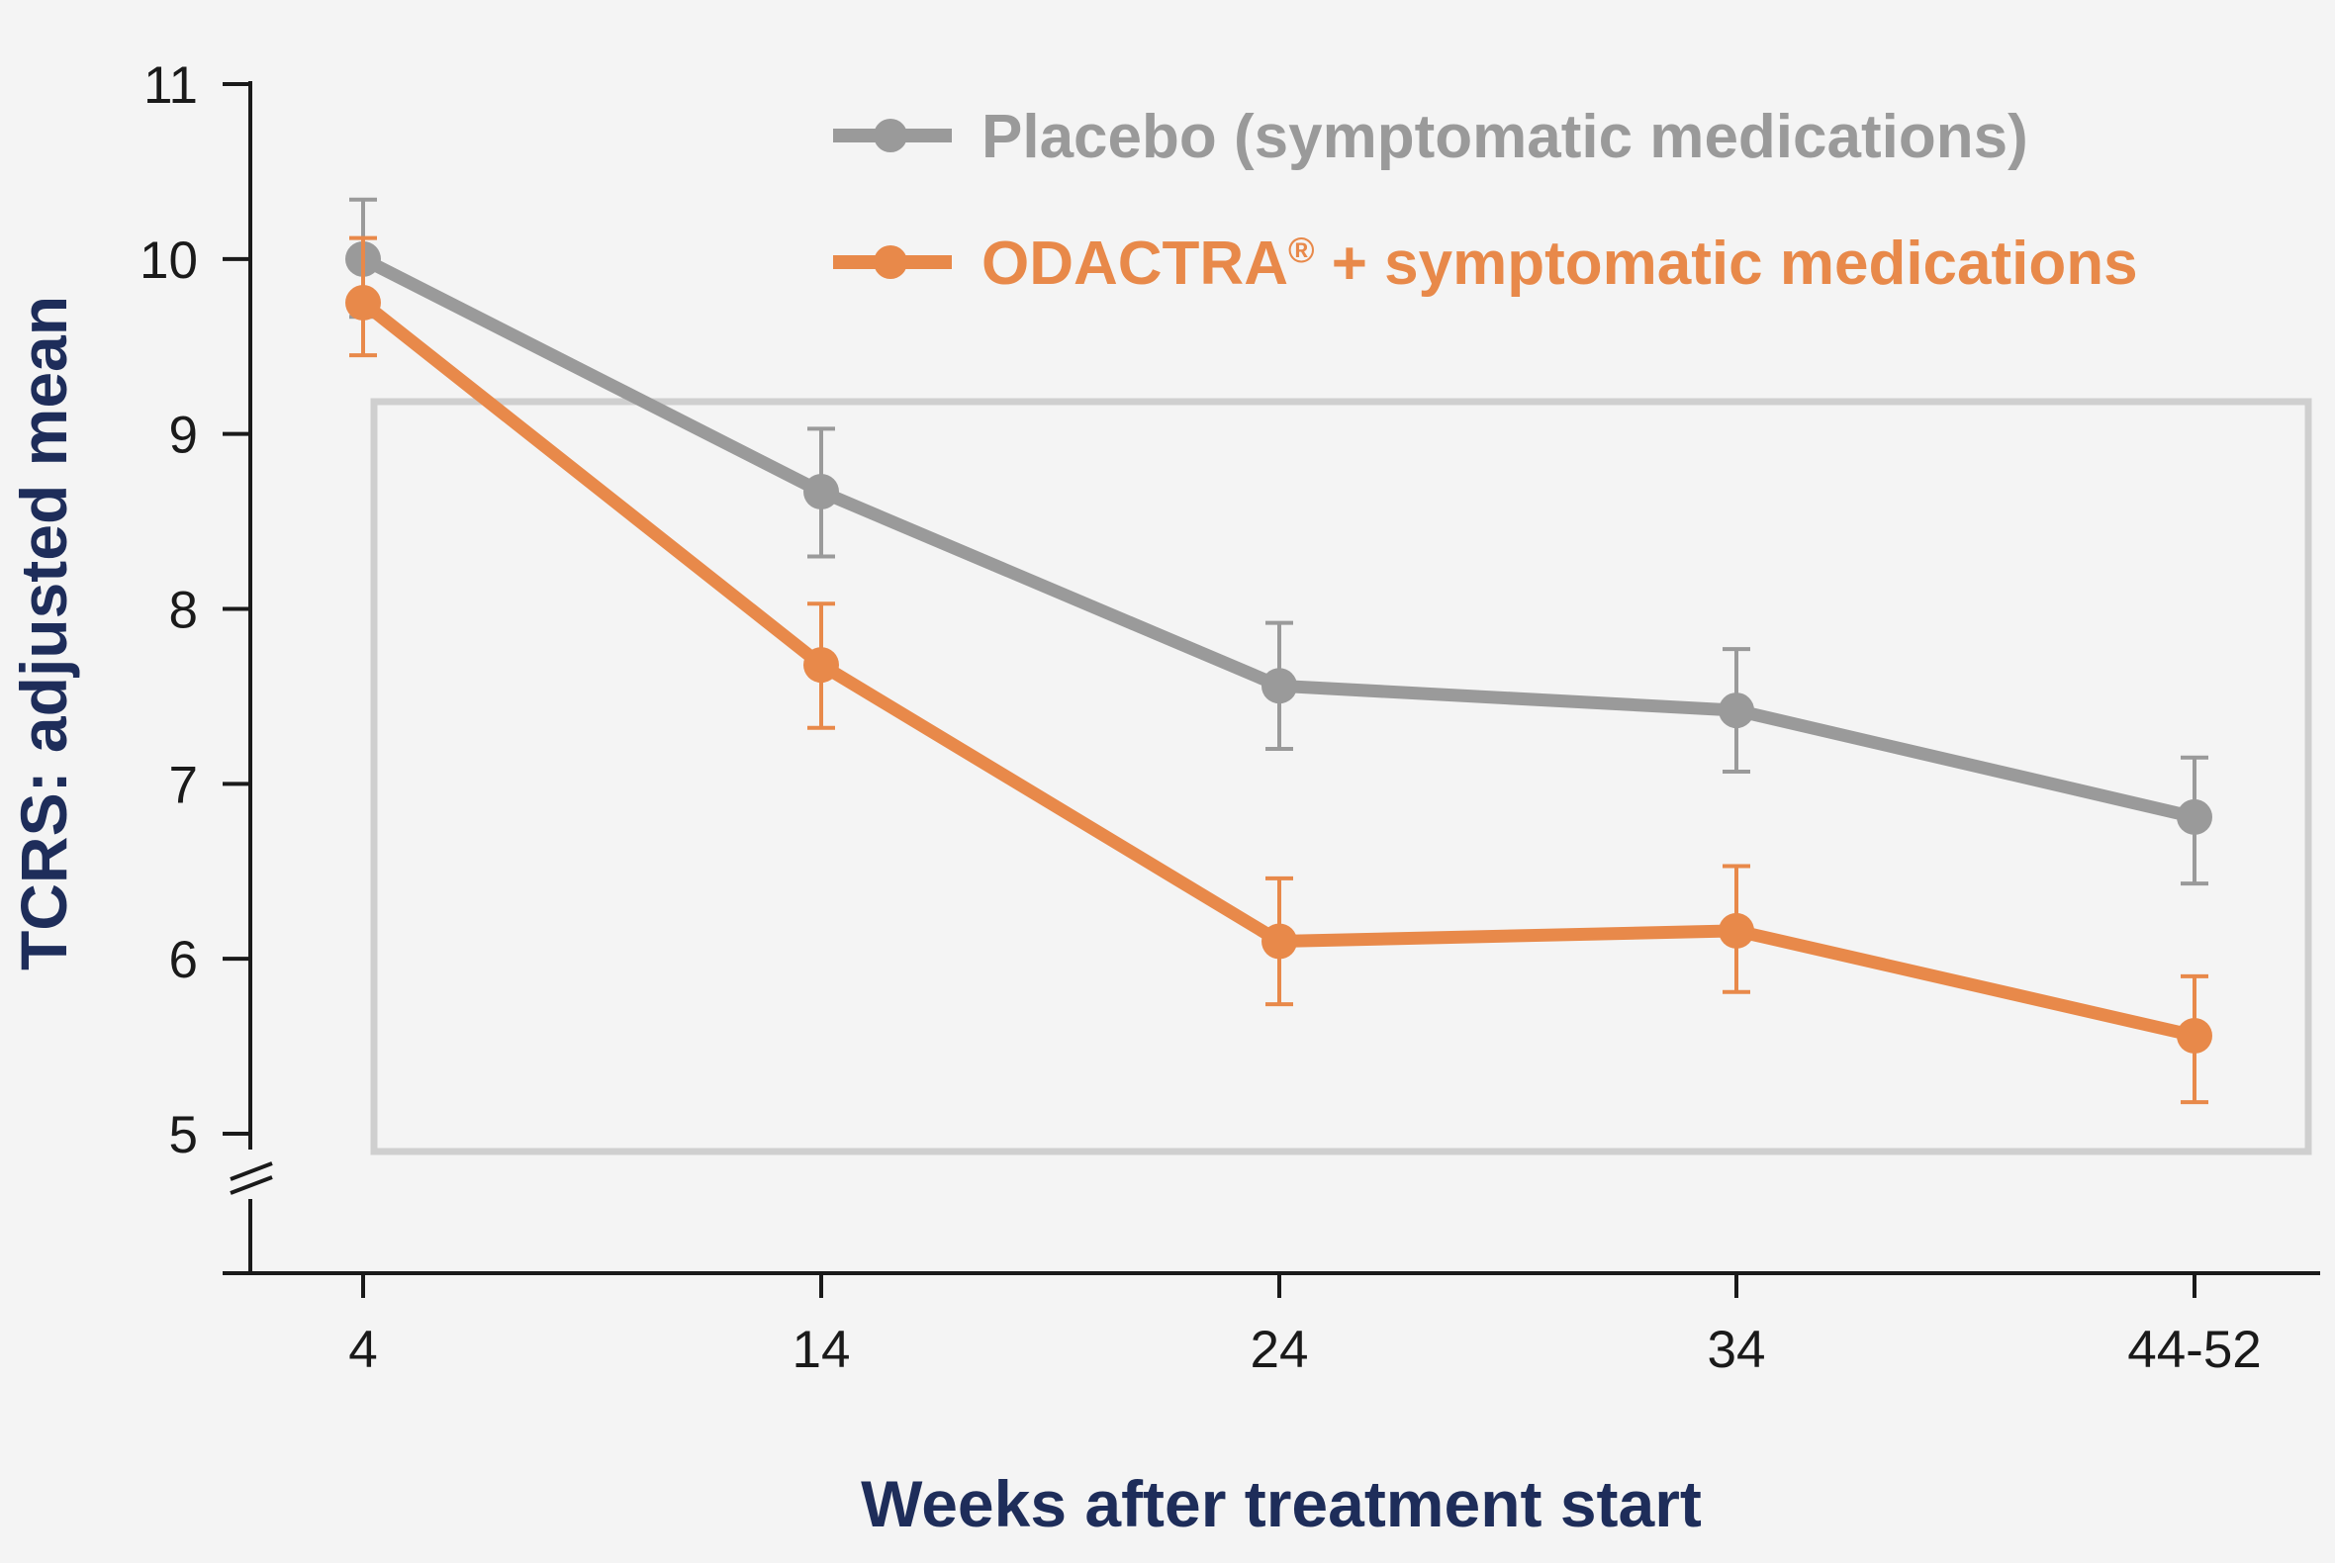  I want to click on x-tick-label: 24, so click(1280, 1350).